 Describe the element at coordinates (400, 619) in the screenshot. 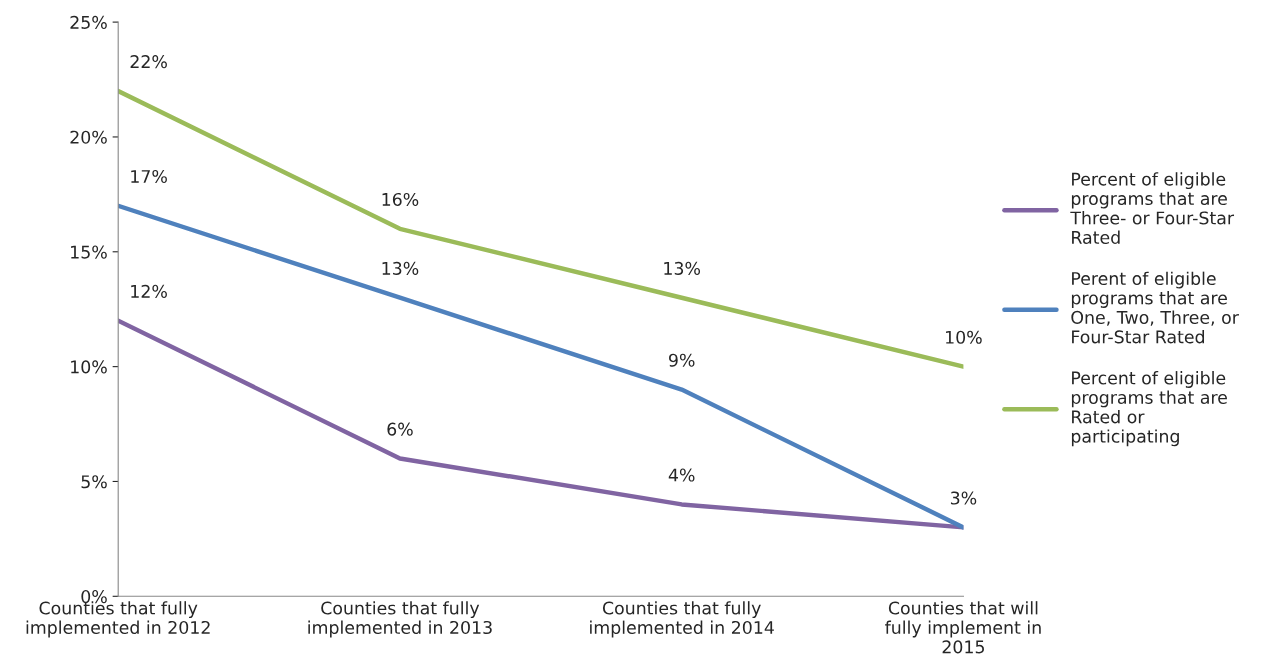

I see `x-tick-label: Counties that fully implemented in 2013` at that location.